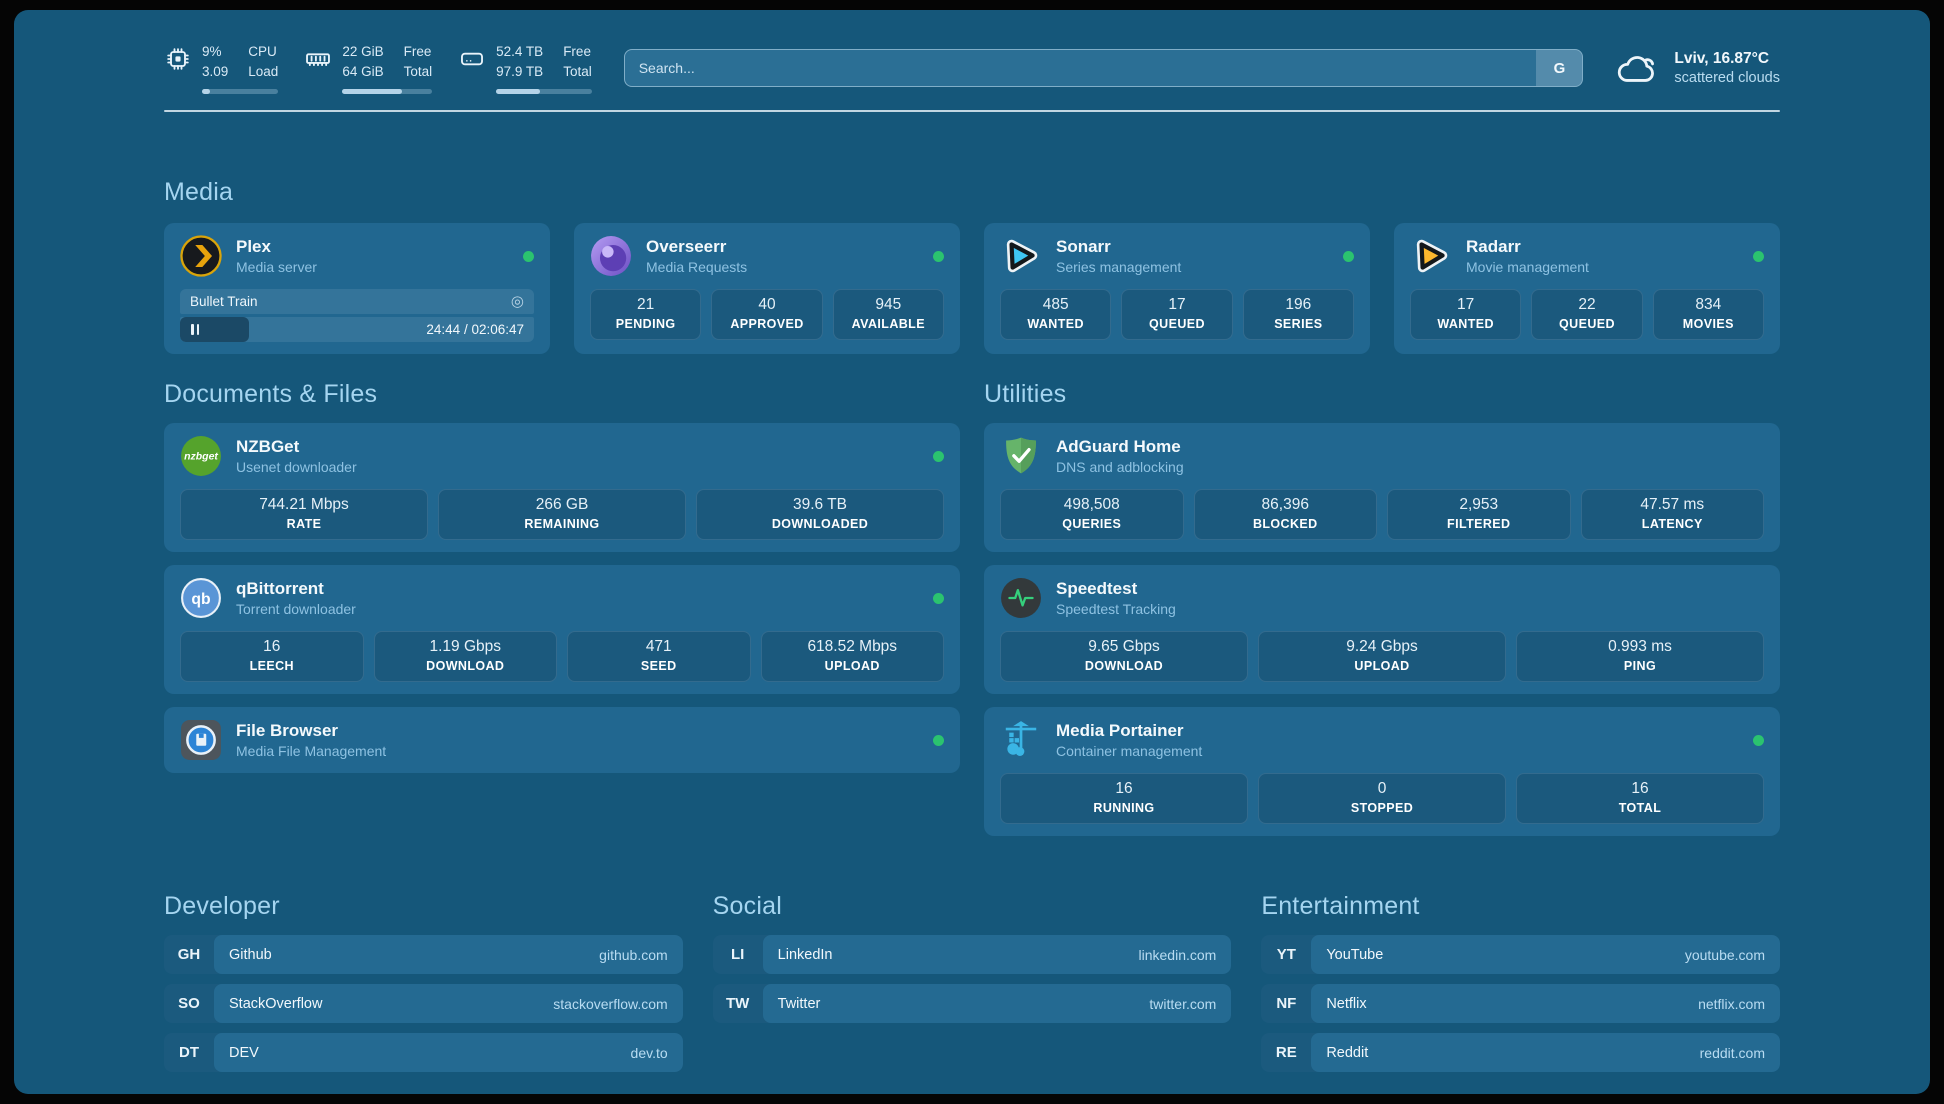 This screenshot has width=1944, height=1104. I want to click on playback-seek-bar: 24:44 / 02:06:47, so click(357, 329).